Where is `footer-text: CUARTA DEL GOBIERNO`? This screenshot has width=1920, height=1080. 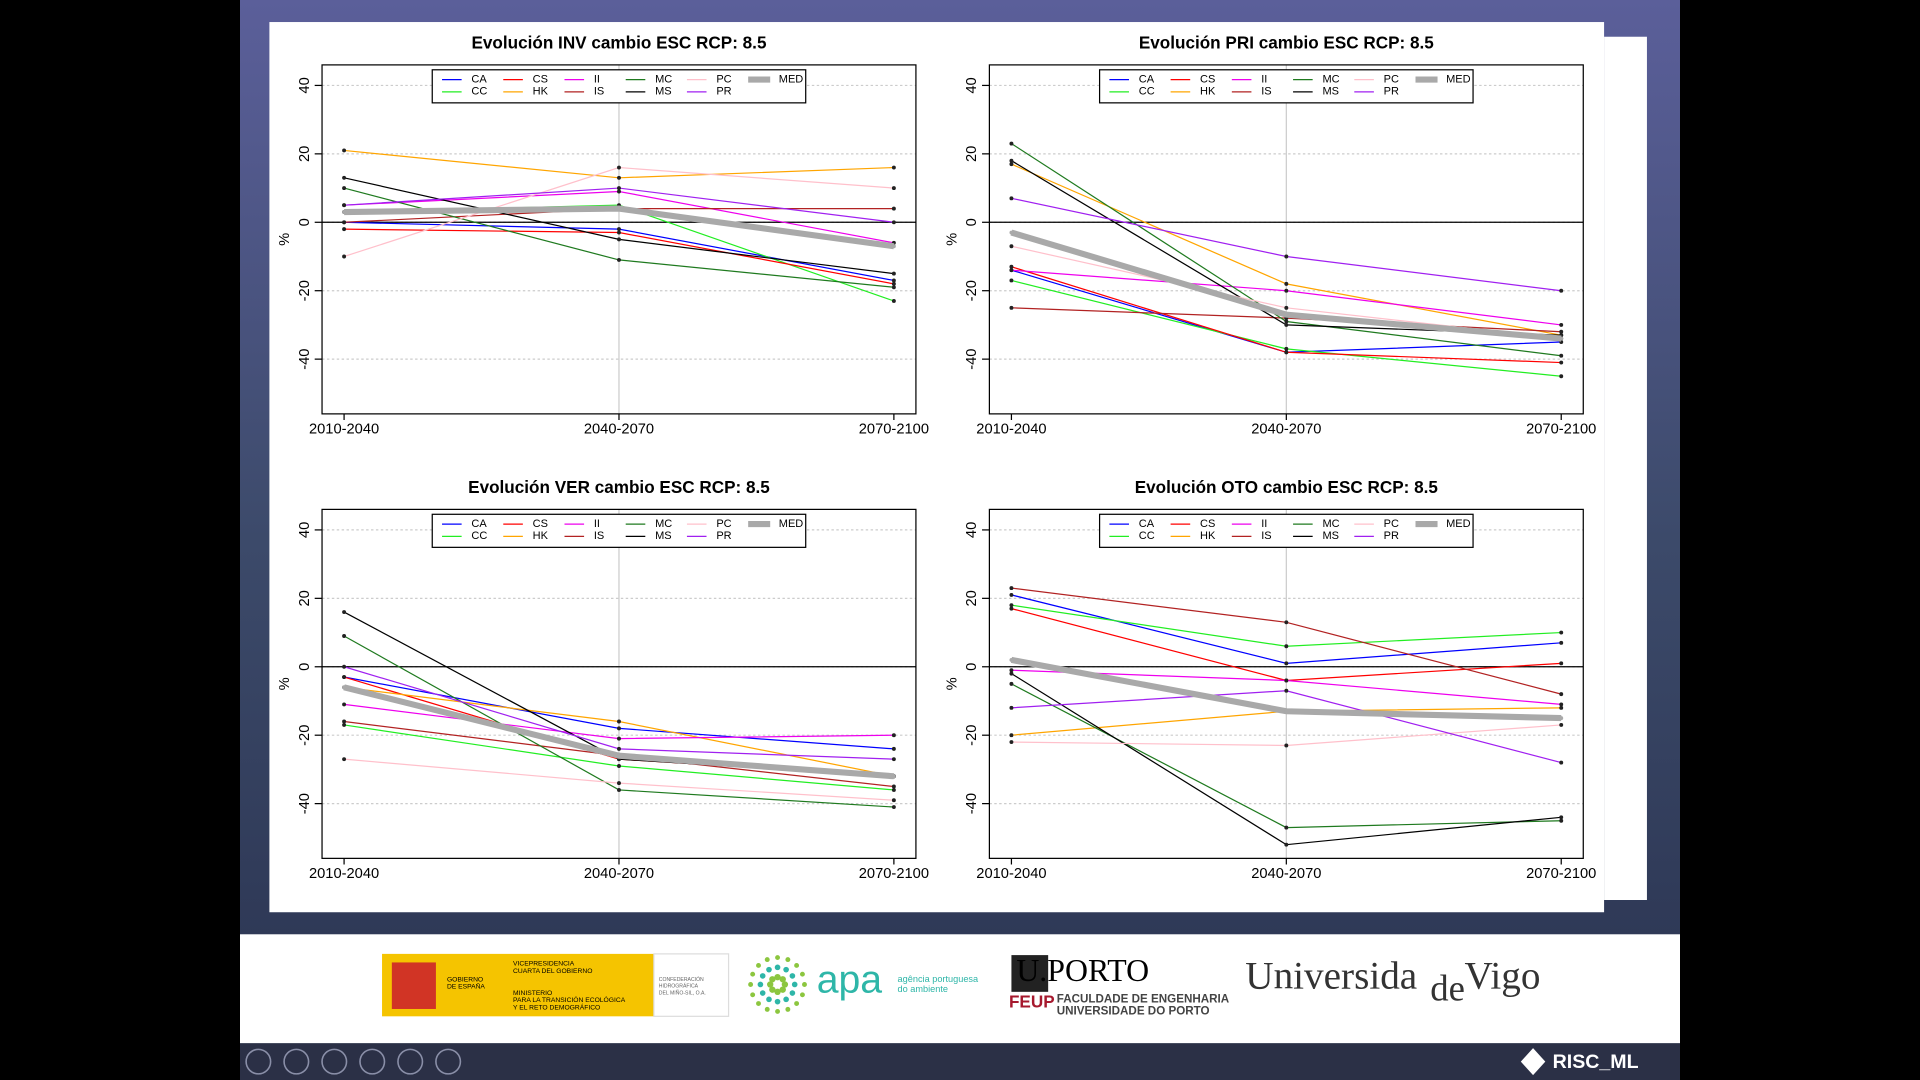
footer-text: CUARTA DEL GOBIERNO is located at coordinates (552, 971).